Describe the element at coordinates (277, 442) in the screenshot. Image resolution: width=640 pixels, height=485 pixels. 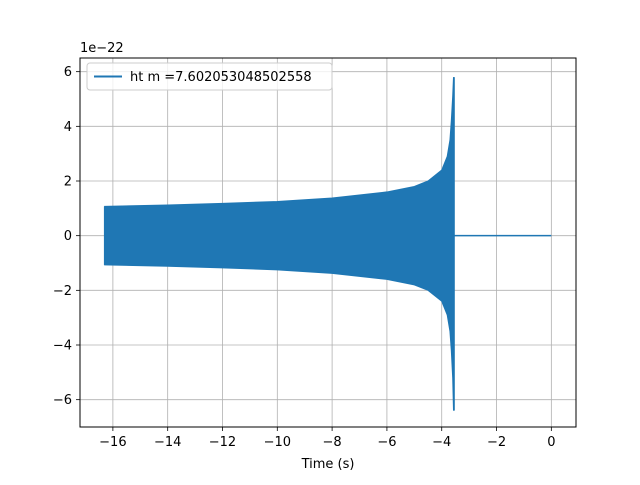
I see `x-tick-label: −10` at that location.